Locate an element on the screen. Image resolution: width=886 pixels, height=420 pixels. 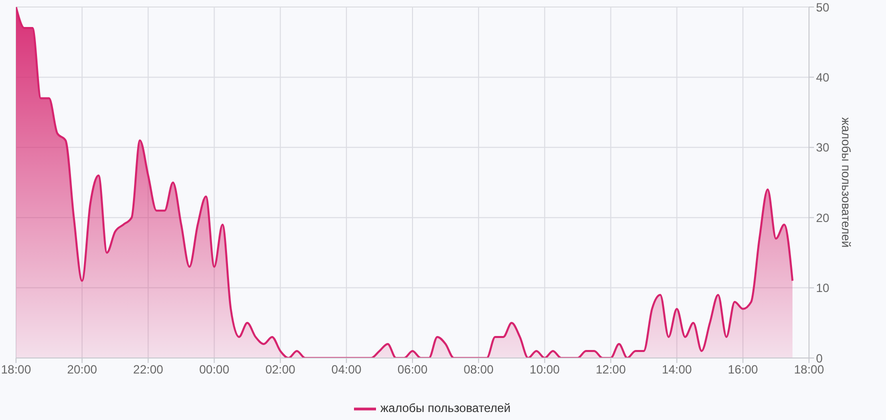
x-tick-label: 00:00 is located at coordinates (214, 369).